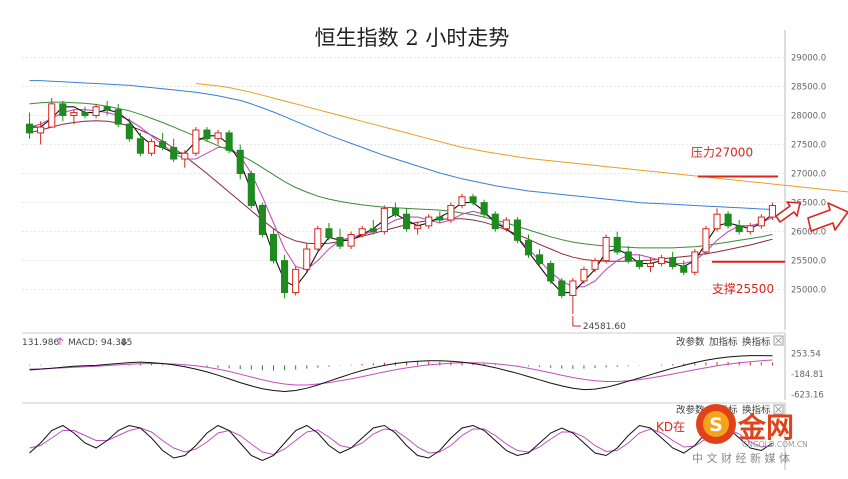 The image size is (848, 479). I want to click on macd-tick-label: 253.54, so click(806, 355).